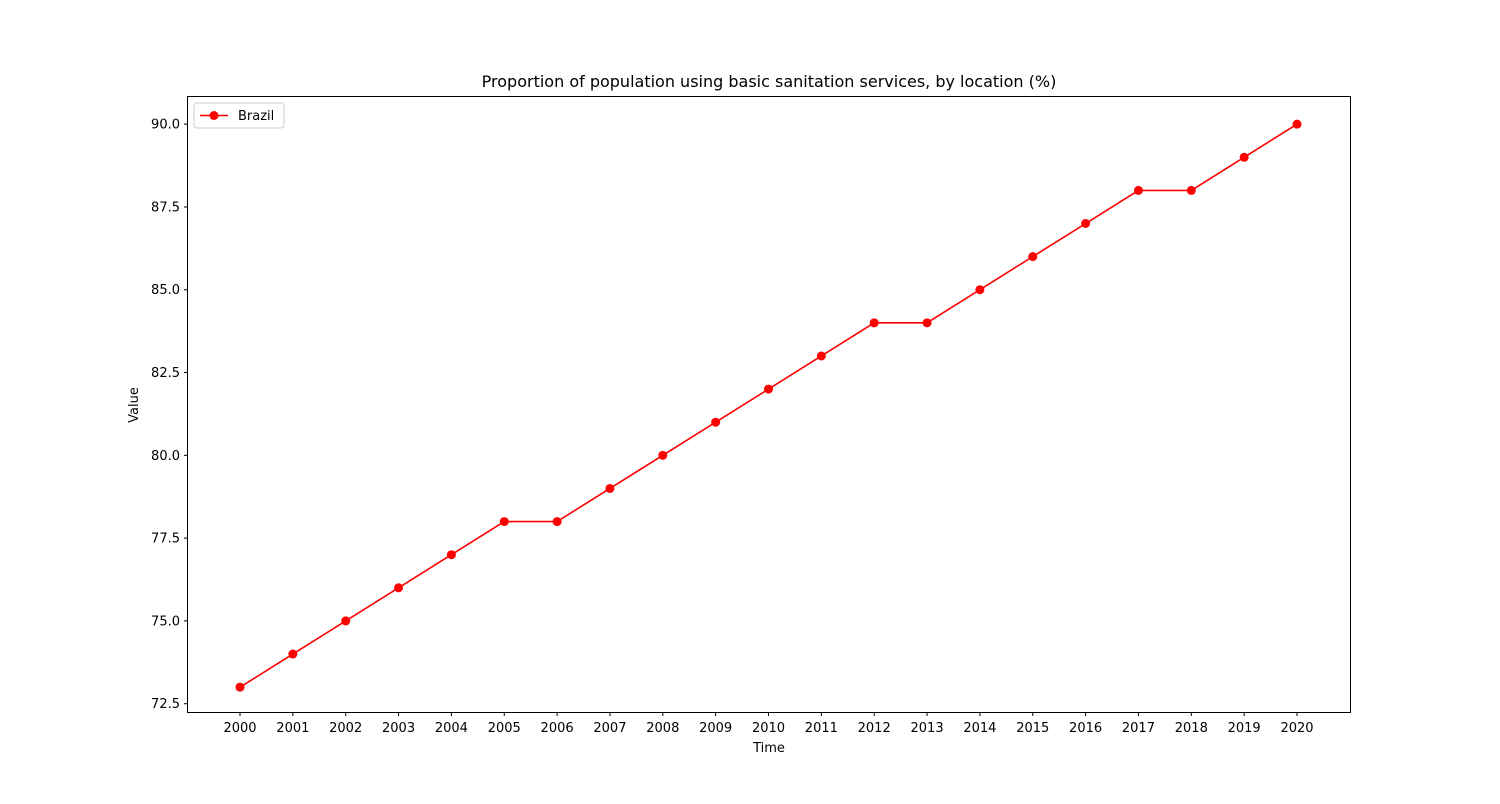 The image size is (1500, 804). I want to click on x-tick-label: 2006, so click(557, 728).